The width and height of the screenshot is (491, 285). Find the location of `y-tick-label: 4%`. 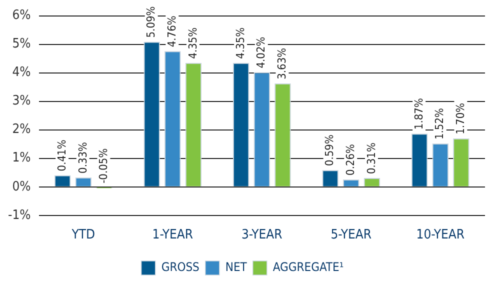

y-tick-label: 4% is located at coordinates (21, 72).